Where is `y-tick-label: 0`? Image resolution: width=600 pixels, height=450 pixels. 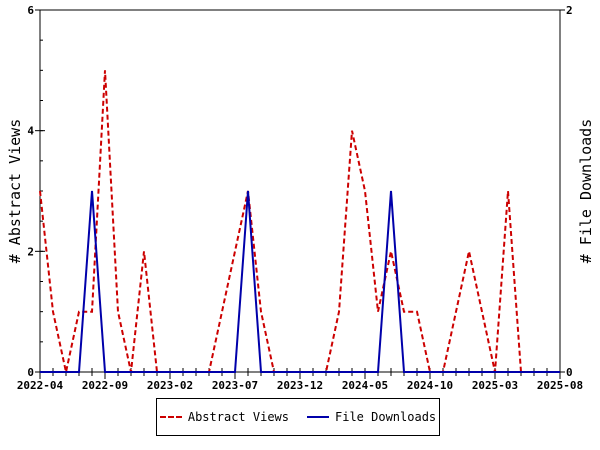
y-tick-label: 0 is located at coordinates (30, 372).